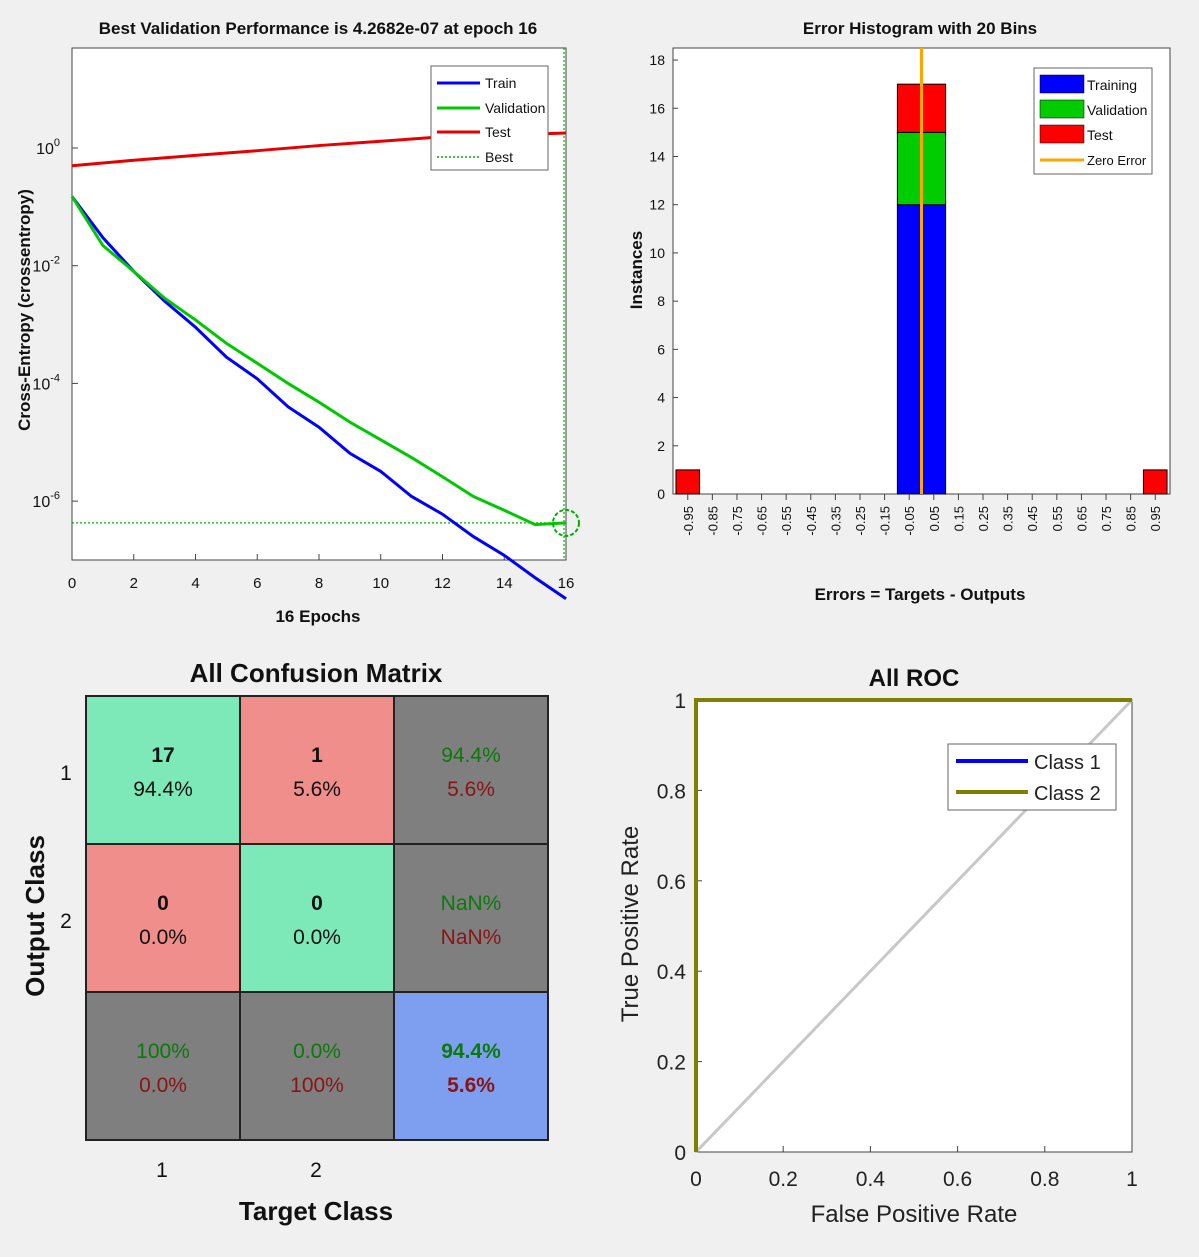 Image resolution: width=1199 pixels, height=1257 pixels. I want to click on x-tick-label: 0.05, so click(934, 518).